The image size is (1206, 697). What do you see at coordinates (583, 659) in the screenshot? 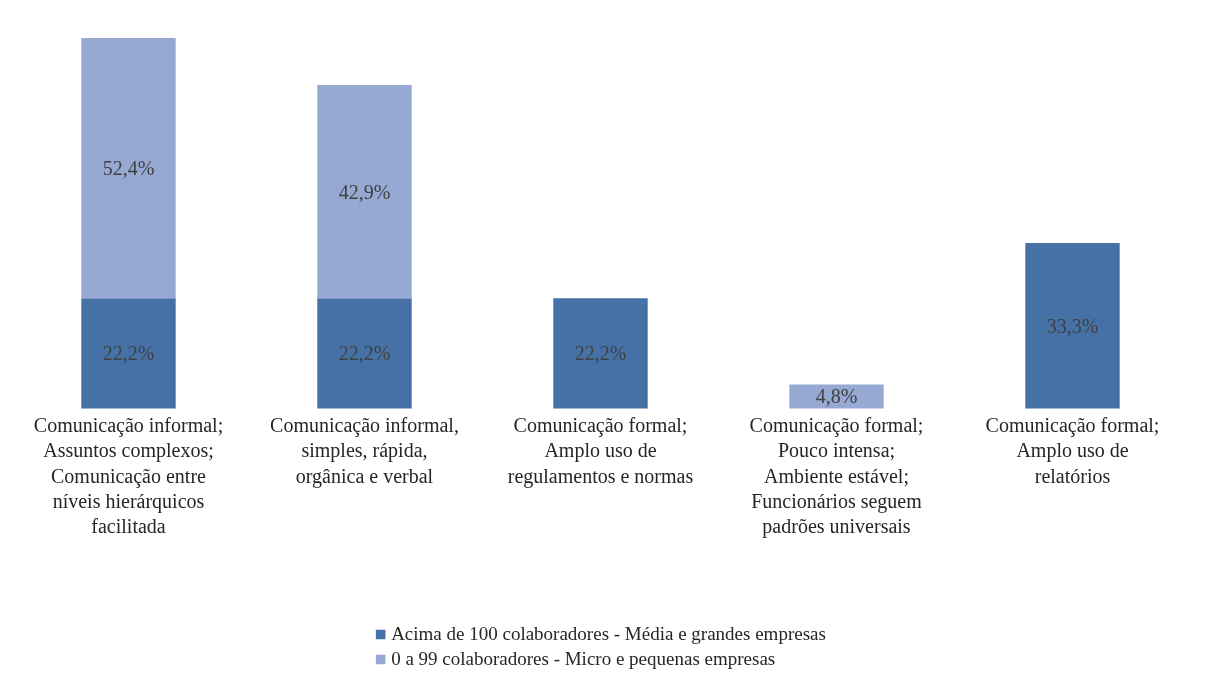
I see `legend-label: 0 a 99 colaboradores - Micro e pequenas empresas` at bounding box center [583, 659].